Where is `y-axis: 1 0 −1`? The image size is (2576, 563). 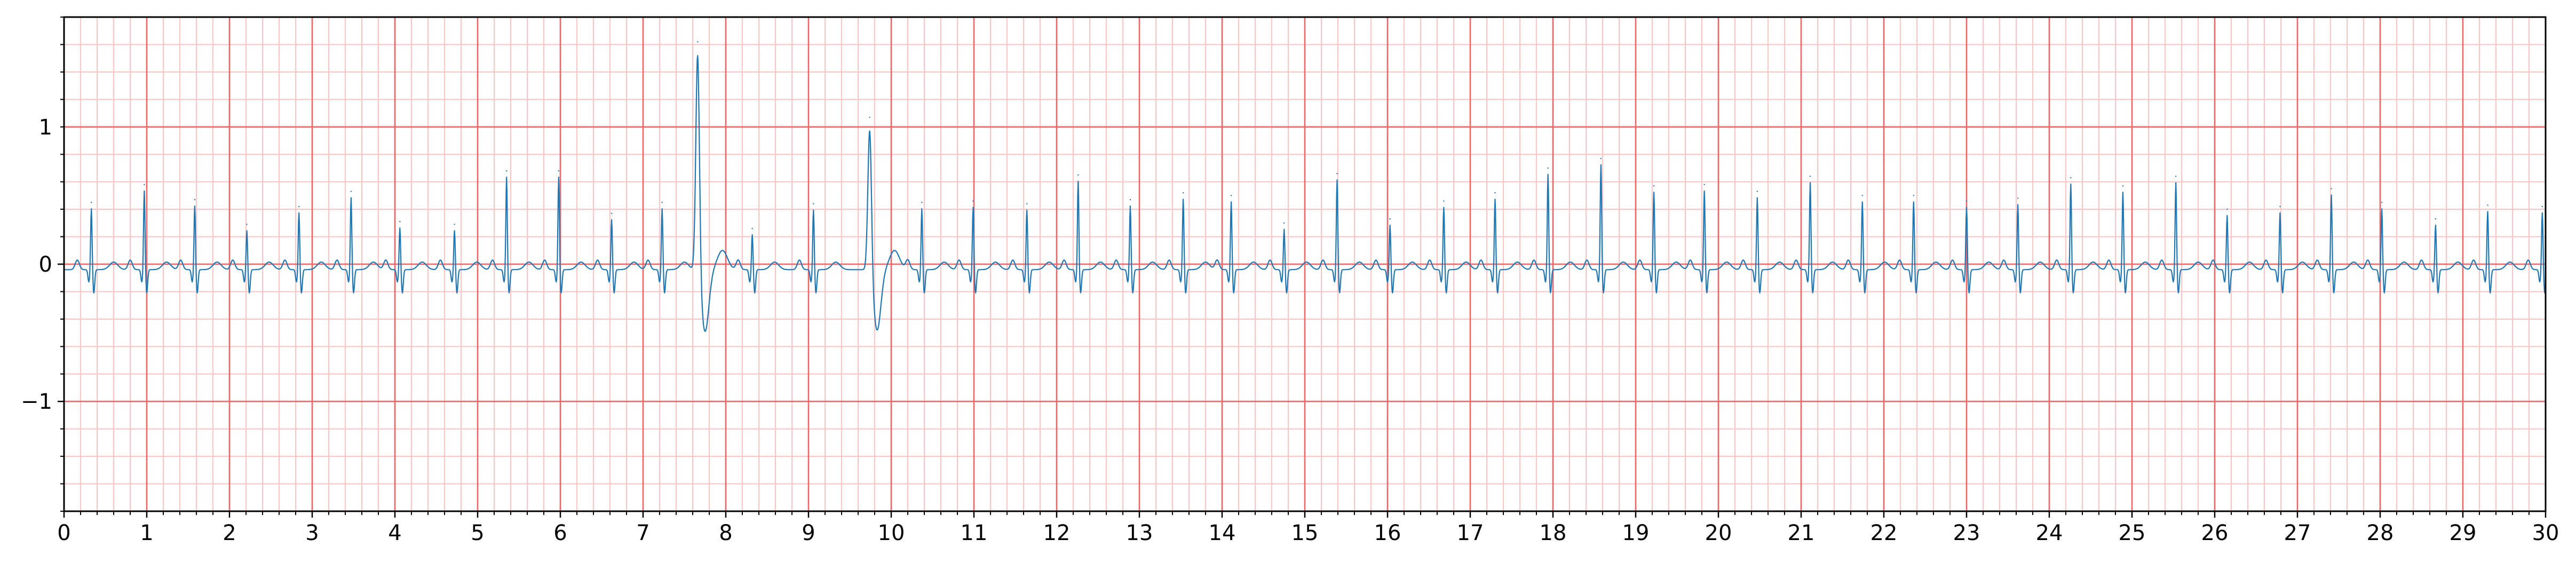 y-axis: 1 0 −1 is located at coordinates (42, 264).